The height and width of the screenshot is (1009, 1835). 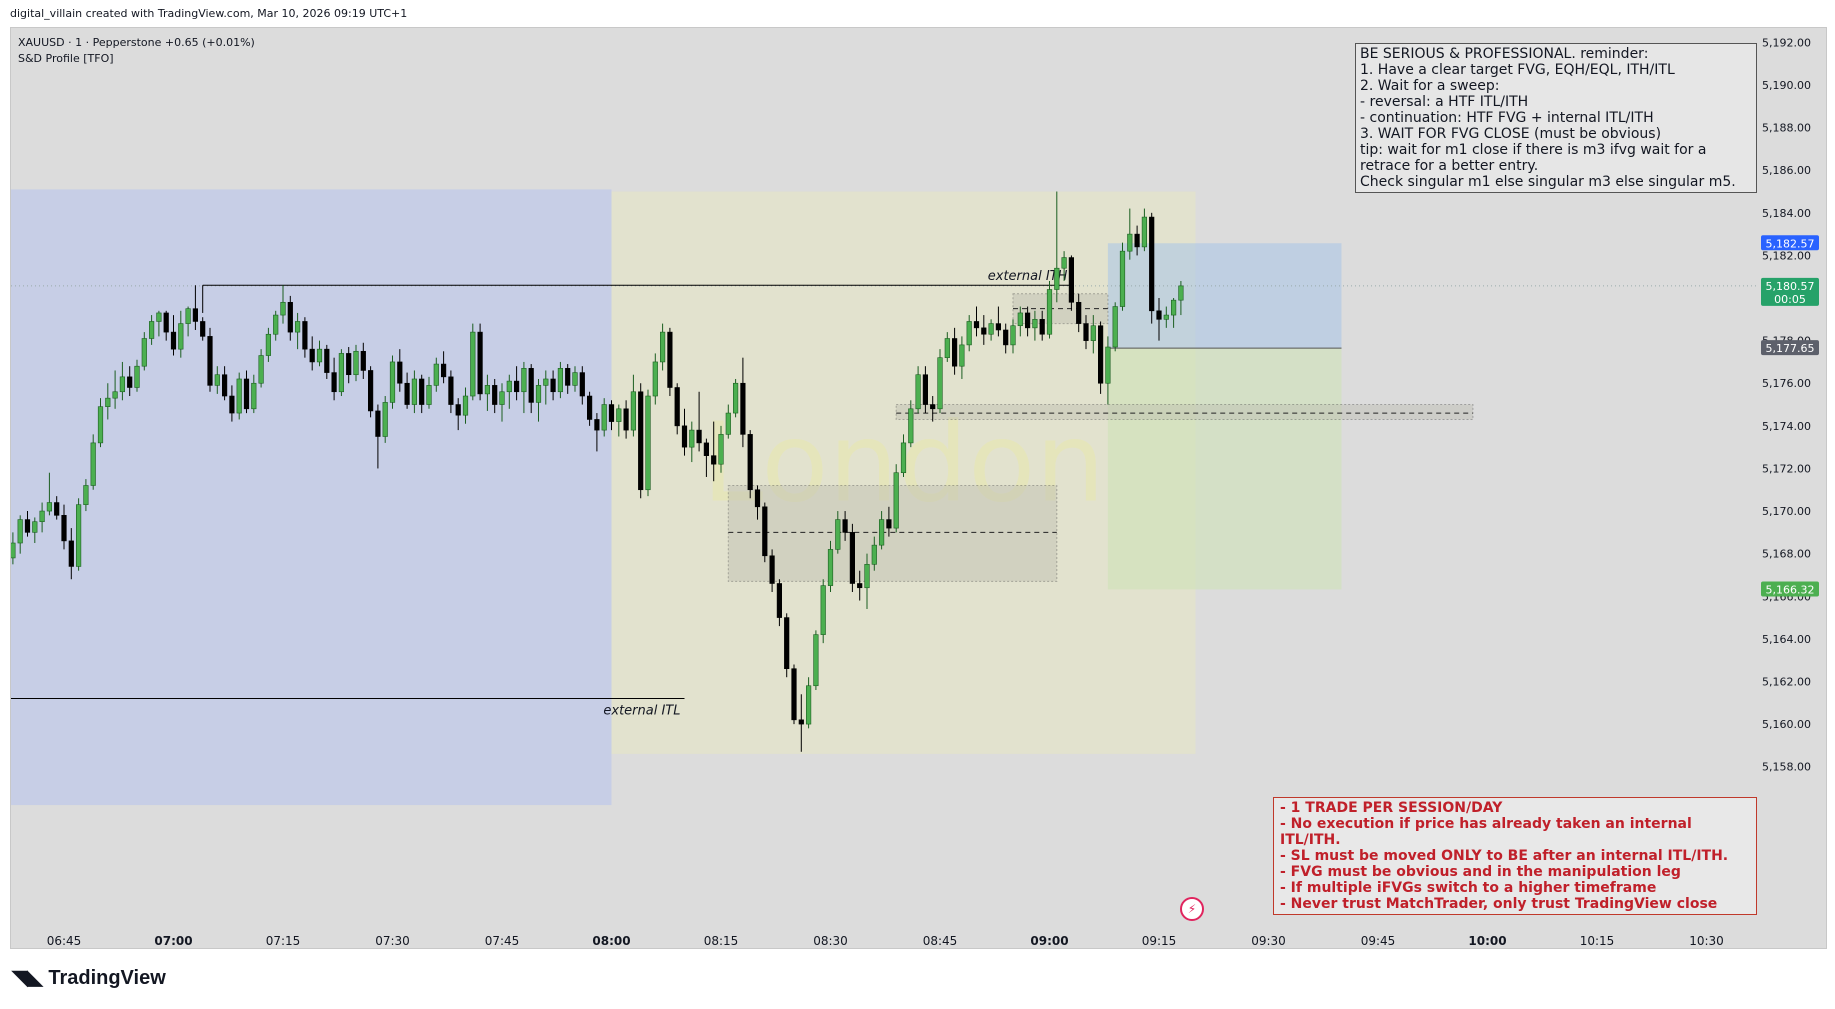 What do you see at coordinates (66, 58) in the screenshot?
I see `indicator-label: S&D Profile [TFO]` at bounding box center [66, 58].